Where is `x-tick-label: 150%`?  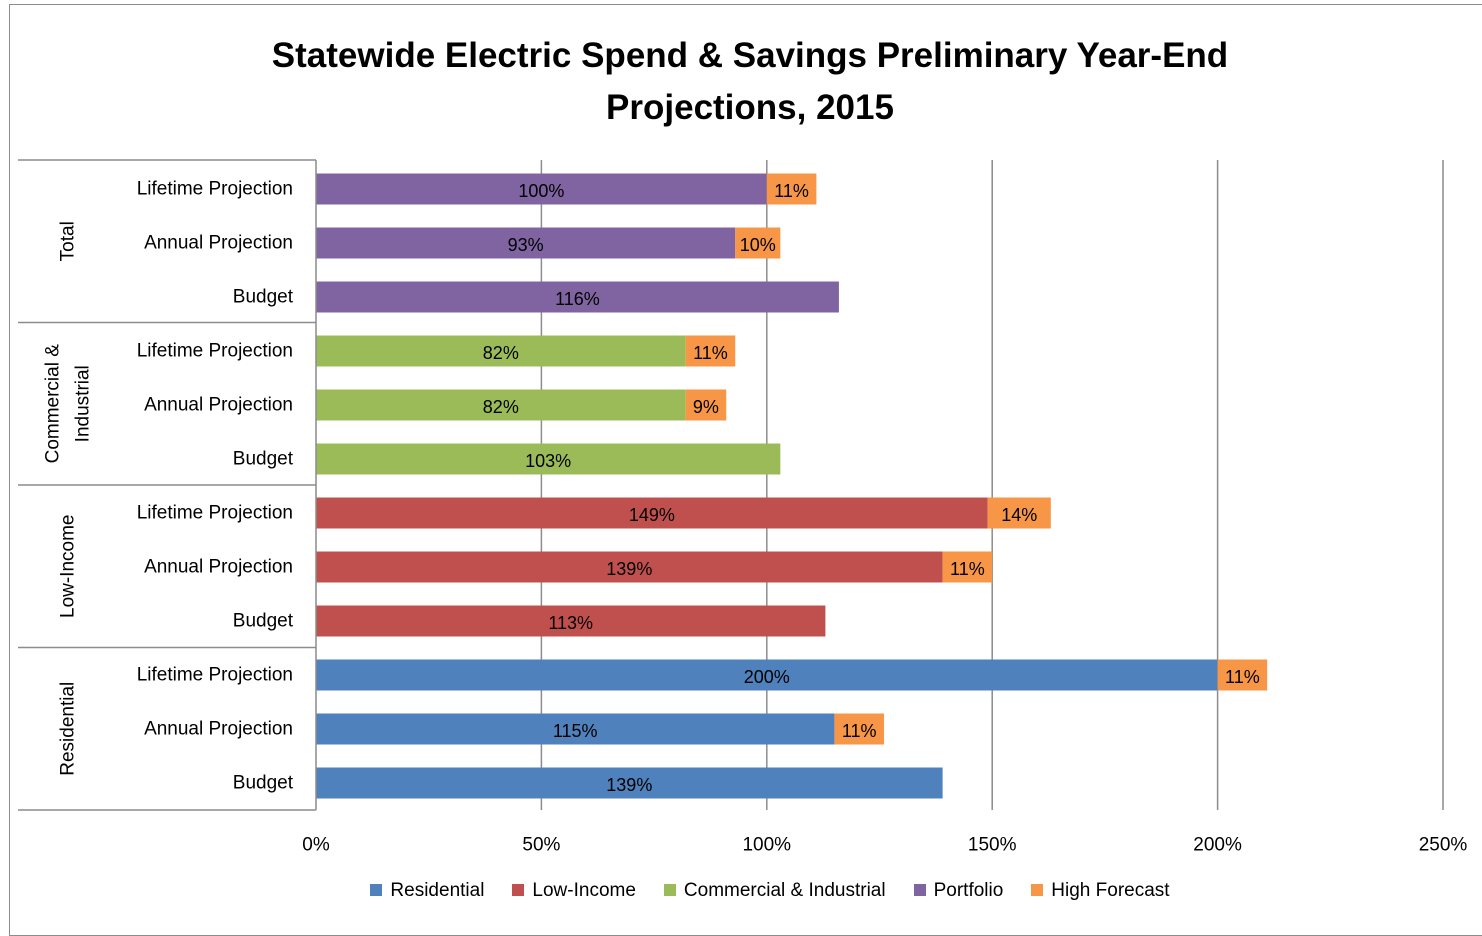 x-tick-label: 150% is located at coordinates (992, 845).